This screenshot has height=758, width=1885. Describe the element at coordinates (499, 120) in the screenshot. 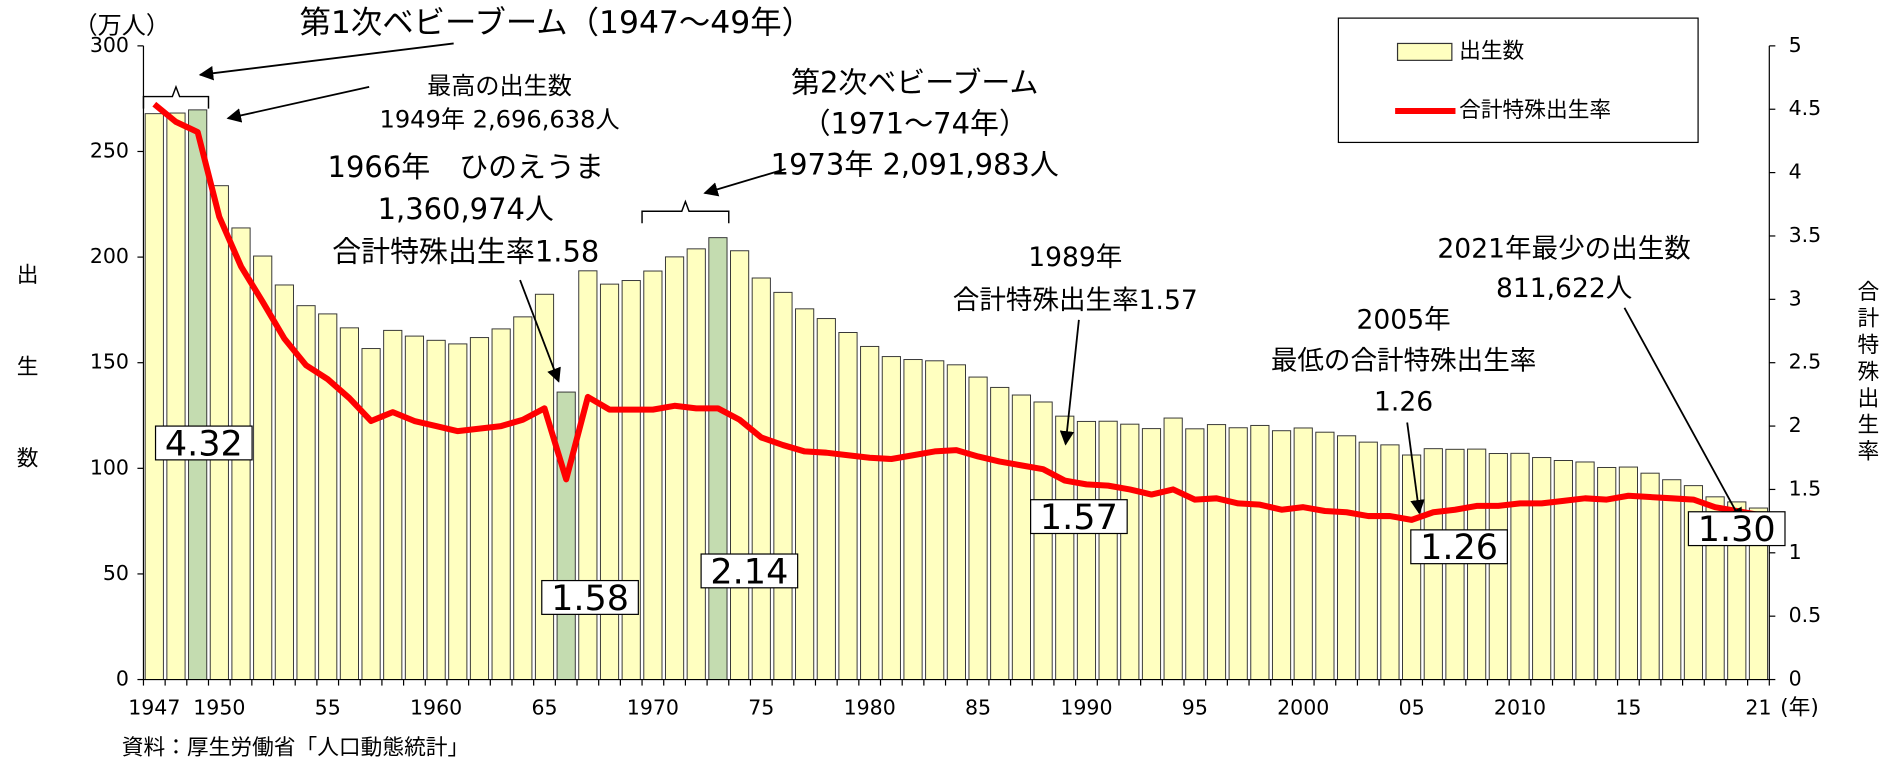

I see `annotation-text: 1949年 2,696,638人` at that location.